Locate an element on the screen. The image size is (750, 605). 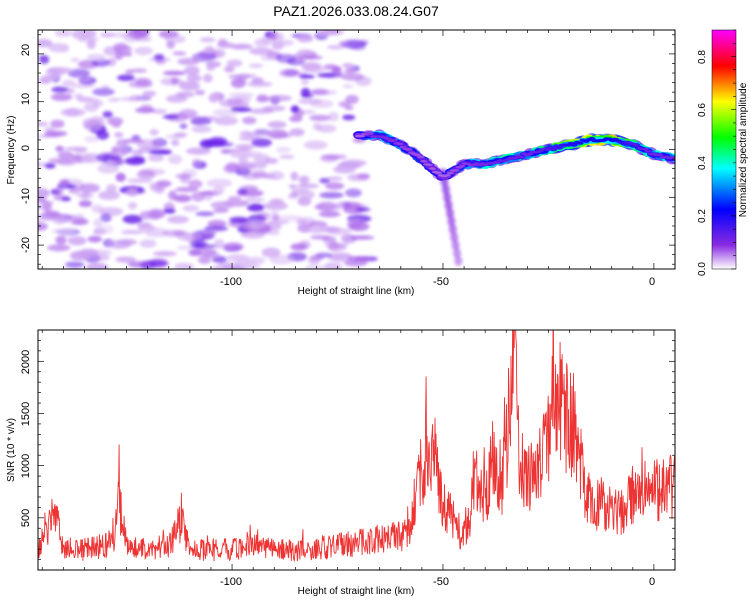
snr-xtick-label: -50 is located at coordinates (441, 582).